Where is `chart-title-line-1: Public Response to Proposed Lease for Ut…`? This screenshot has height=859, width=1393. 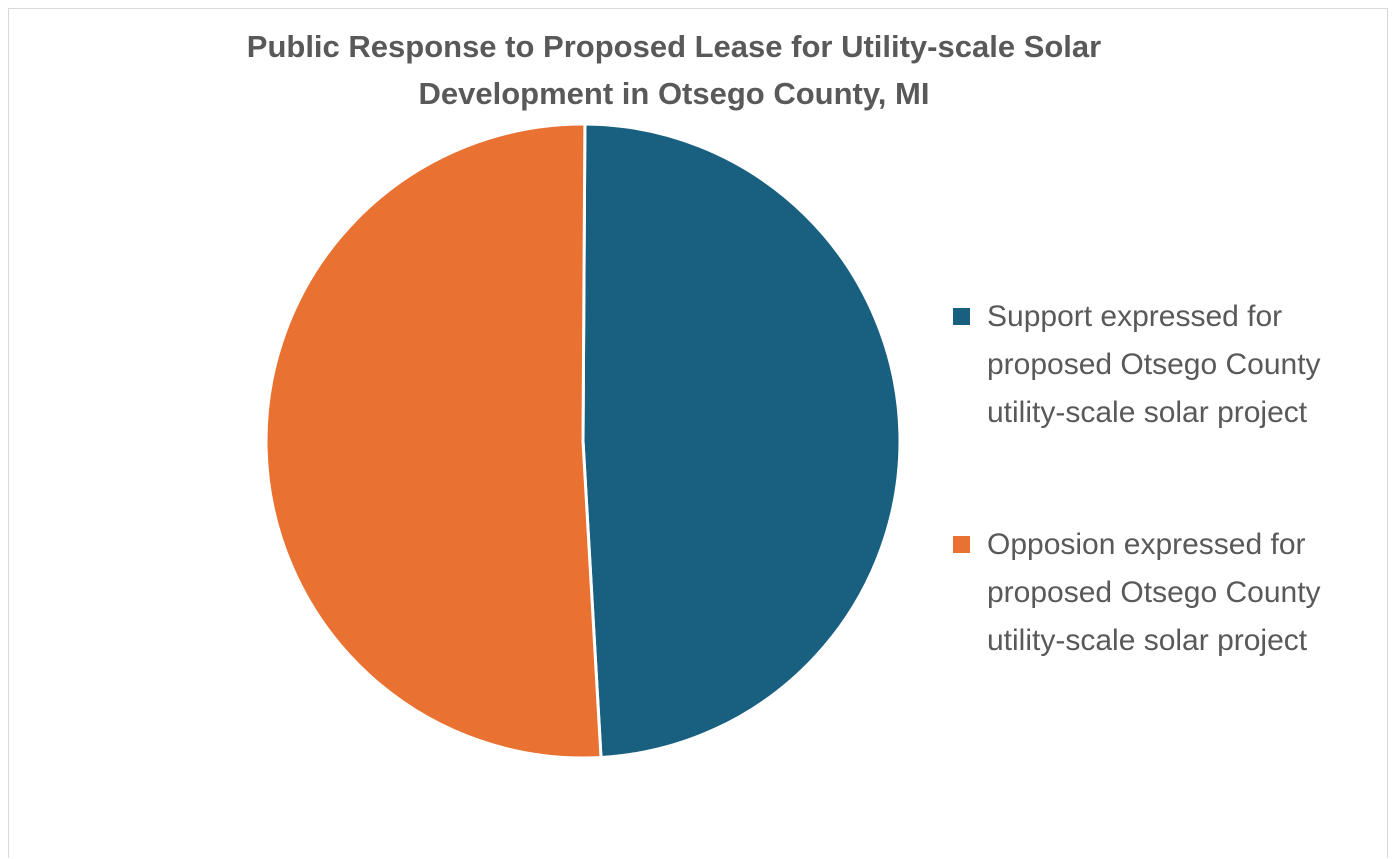
chart-title-line-1: Public Response to Proposed Lease for Ut… is located at coordinates (674, 46).